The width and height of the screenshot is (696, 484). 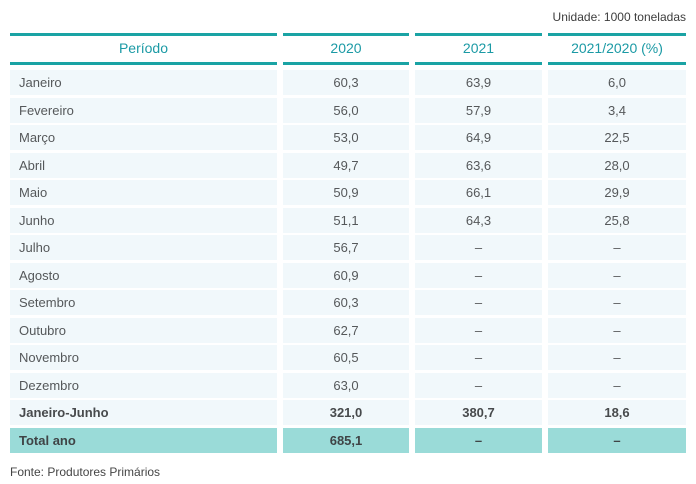 I want to click on value-2020-cell: 49,7, so click(x=346, y=165).